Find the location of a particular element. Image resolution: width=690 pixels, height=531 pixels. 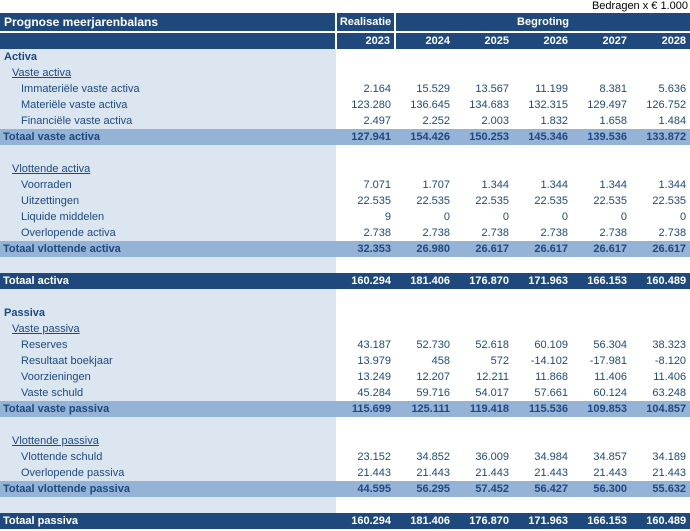

cell-value: 145.346 is located at coordinates (542, 137).